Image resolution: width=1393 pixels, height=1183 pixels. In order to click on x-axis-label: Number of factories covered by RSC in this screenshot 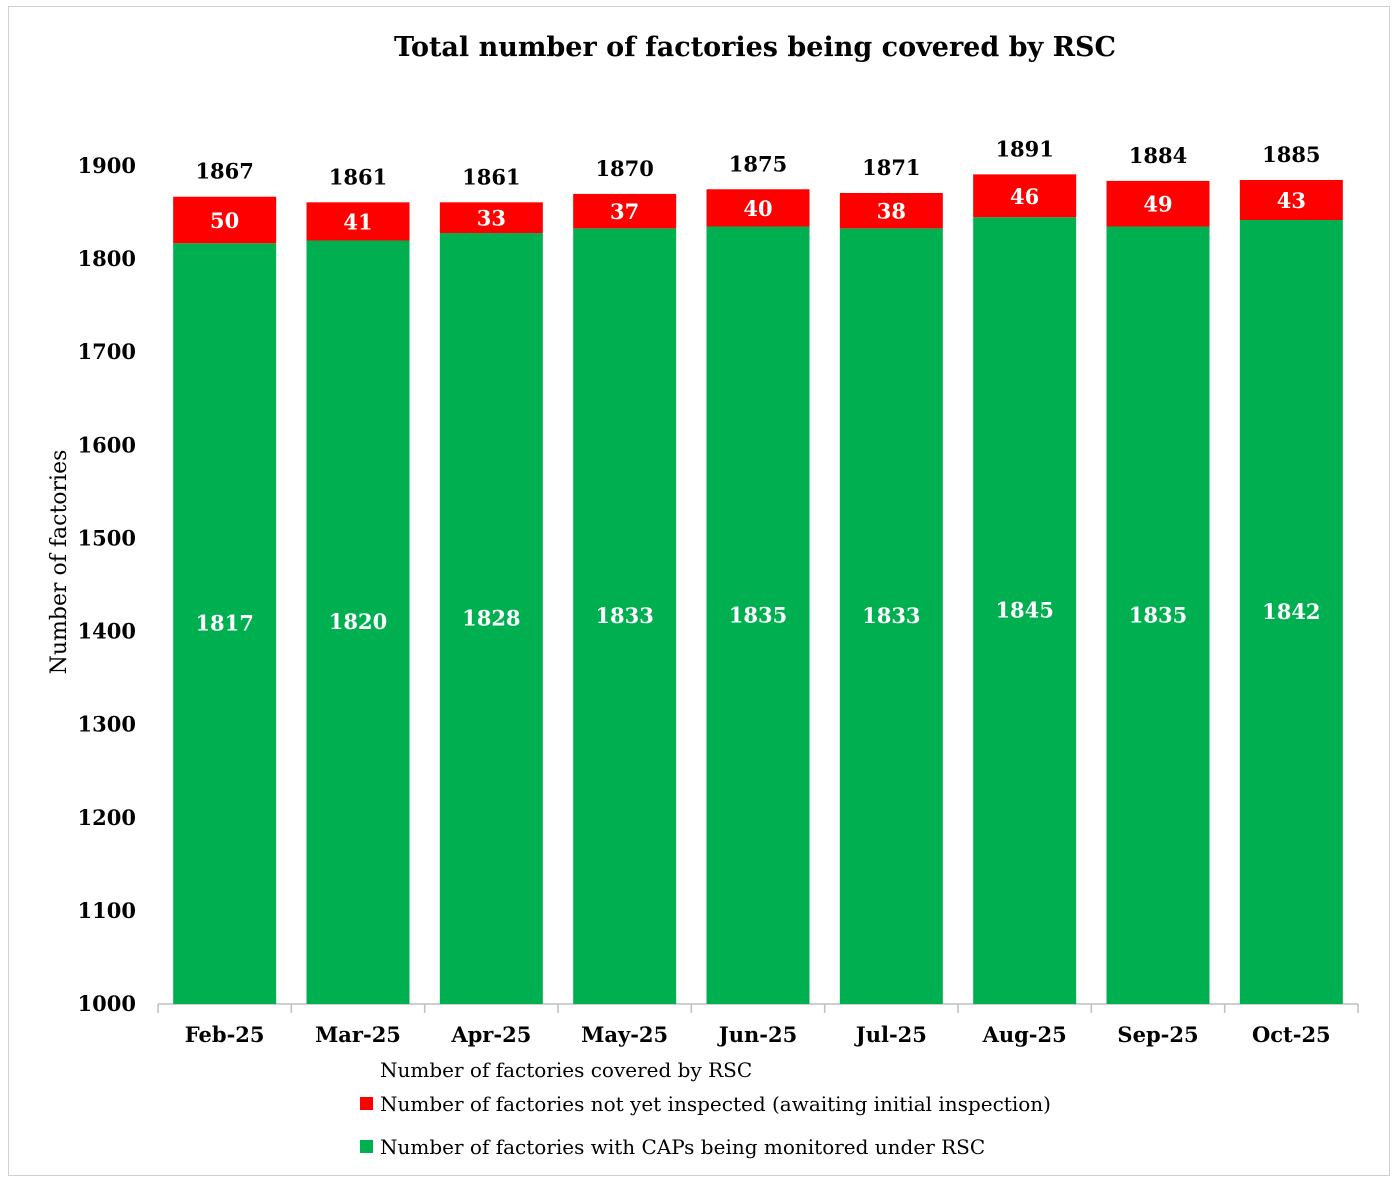, I will do `click(566, 1070)`.